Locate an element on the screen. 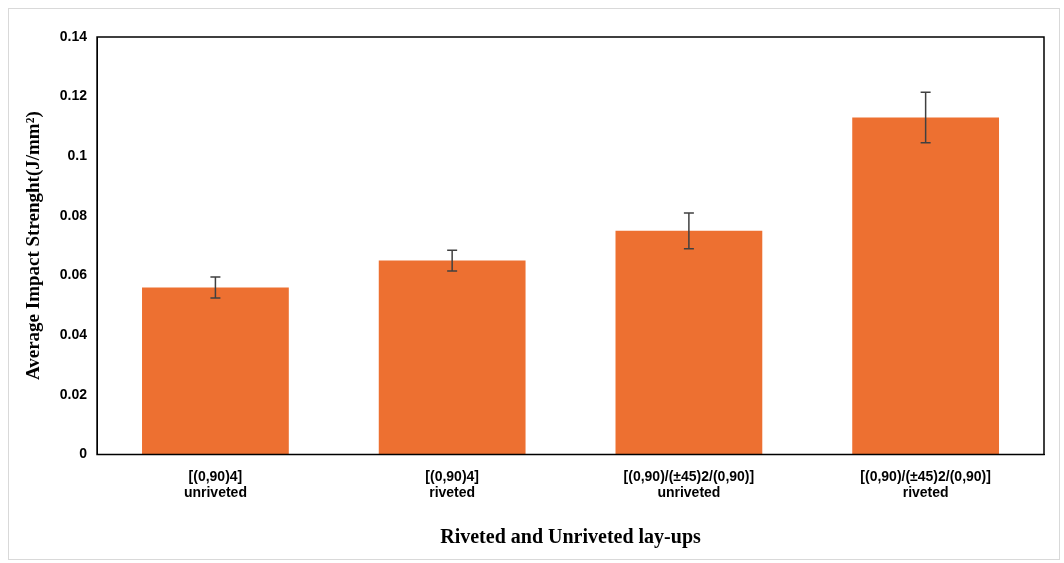 This screenshot has width=1064, height=563. x-tick-label: [(0,90)/(±45)2/(0,90)] unriveted is located at coordinates (689, 484).